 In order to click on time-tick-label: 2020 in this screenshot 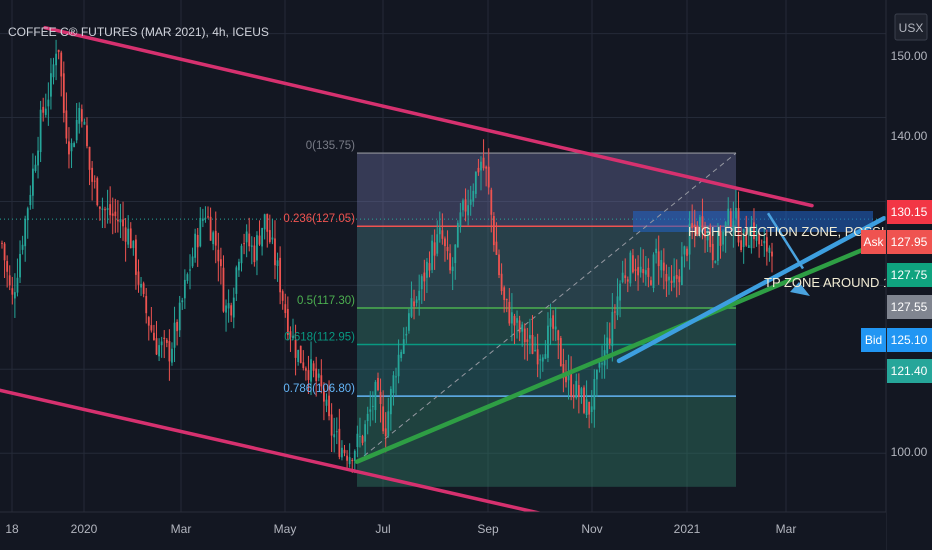, I will do `click(84, 529)`.